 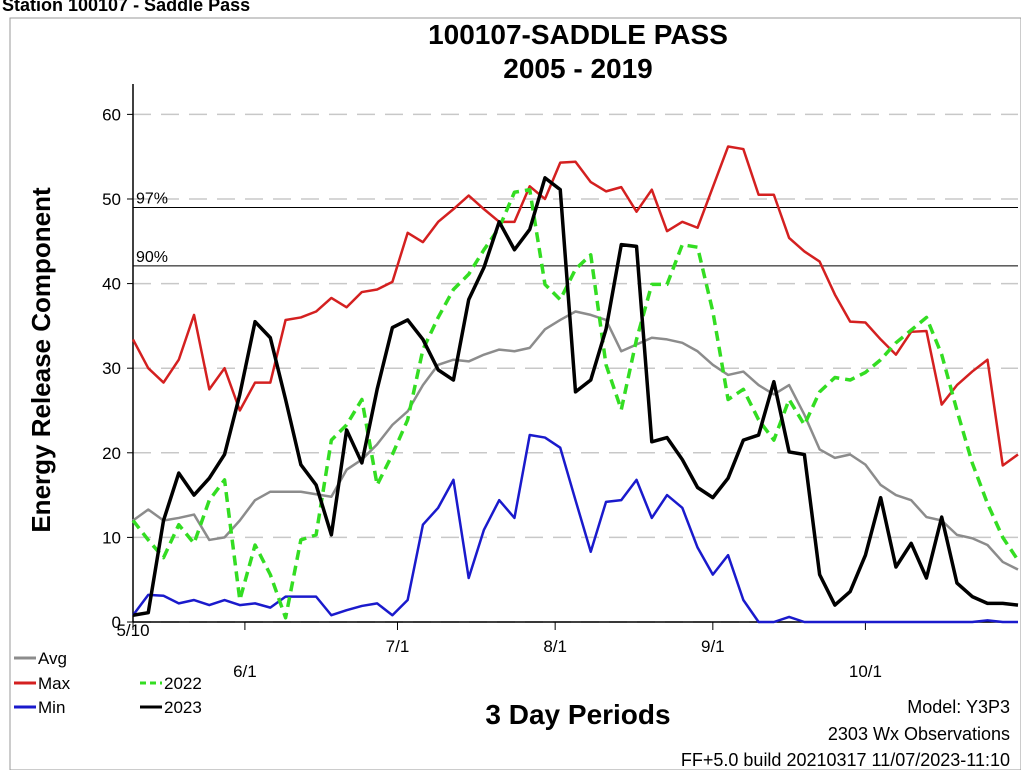 I want to click on y-tick-label: 50, so click(x=111, y=199).